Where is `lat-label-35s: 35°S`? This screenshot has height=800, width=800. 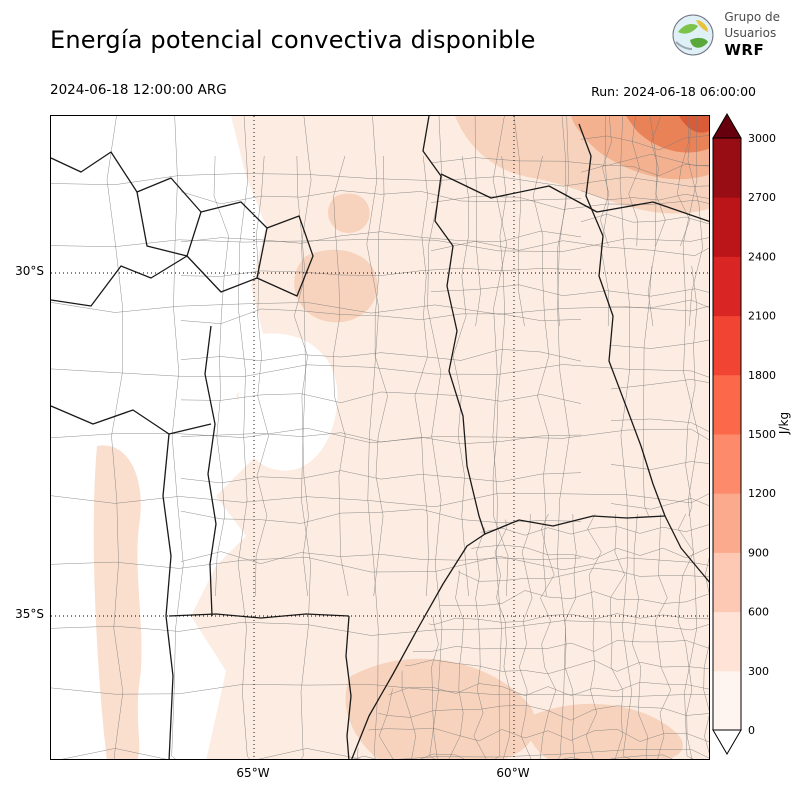
lat-label-35s: 35°S is located at coordinates (29, 614).